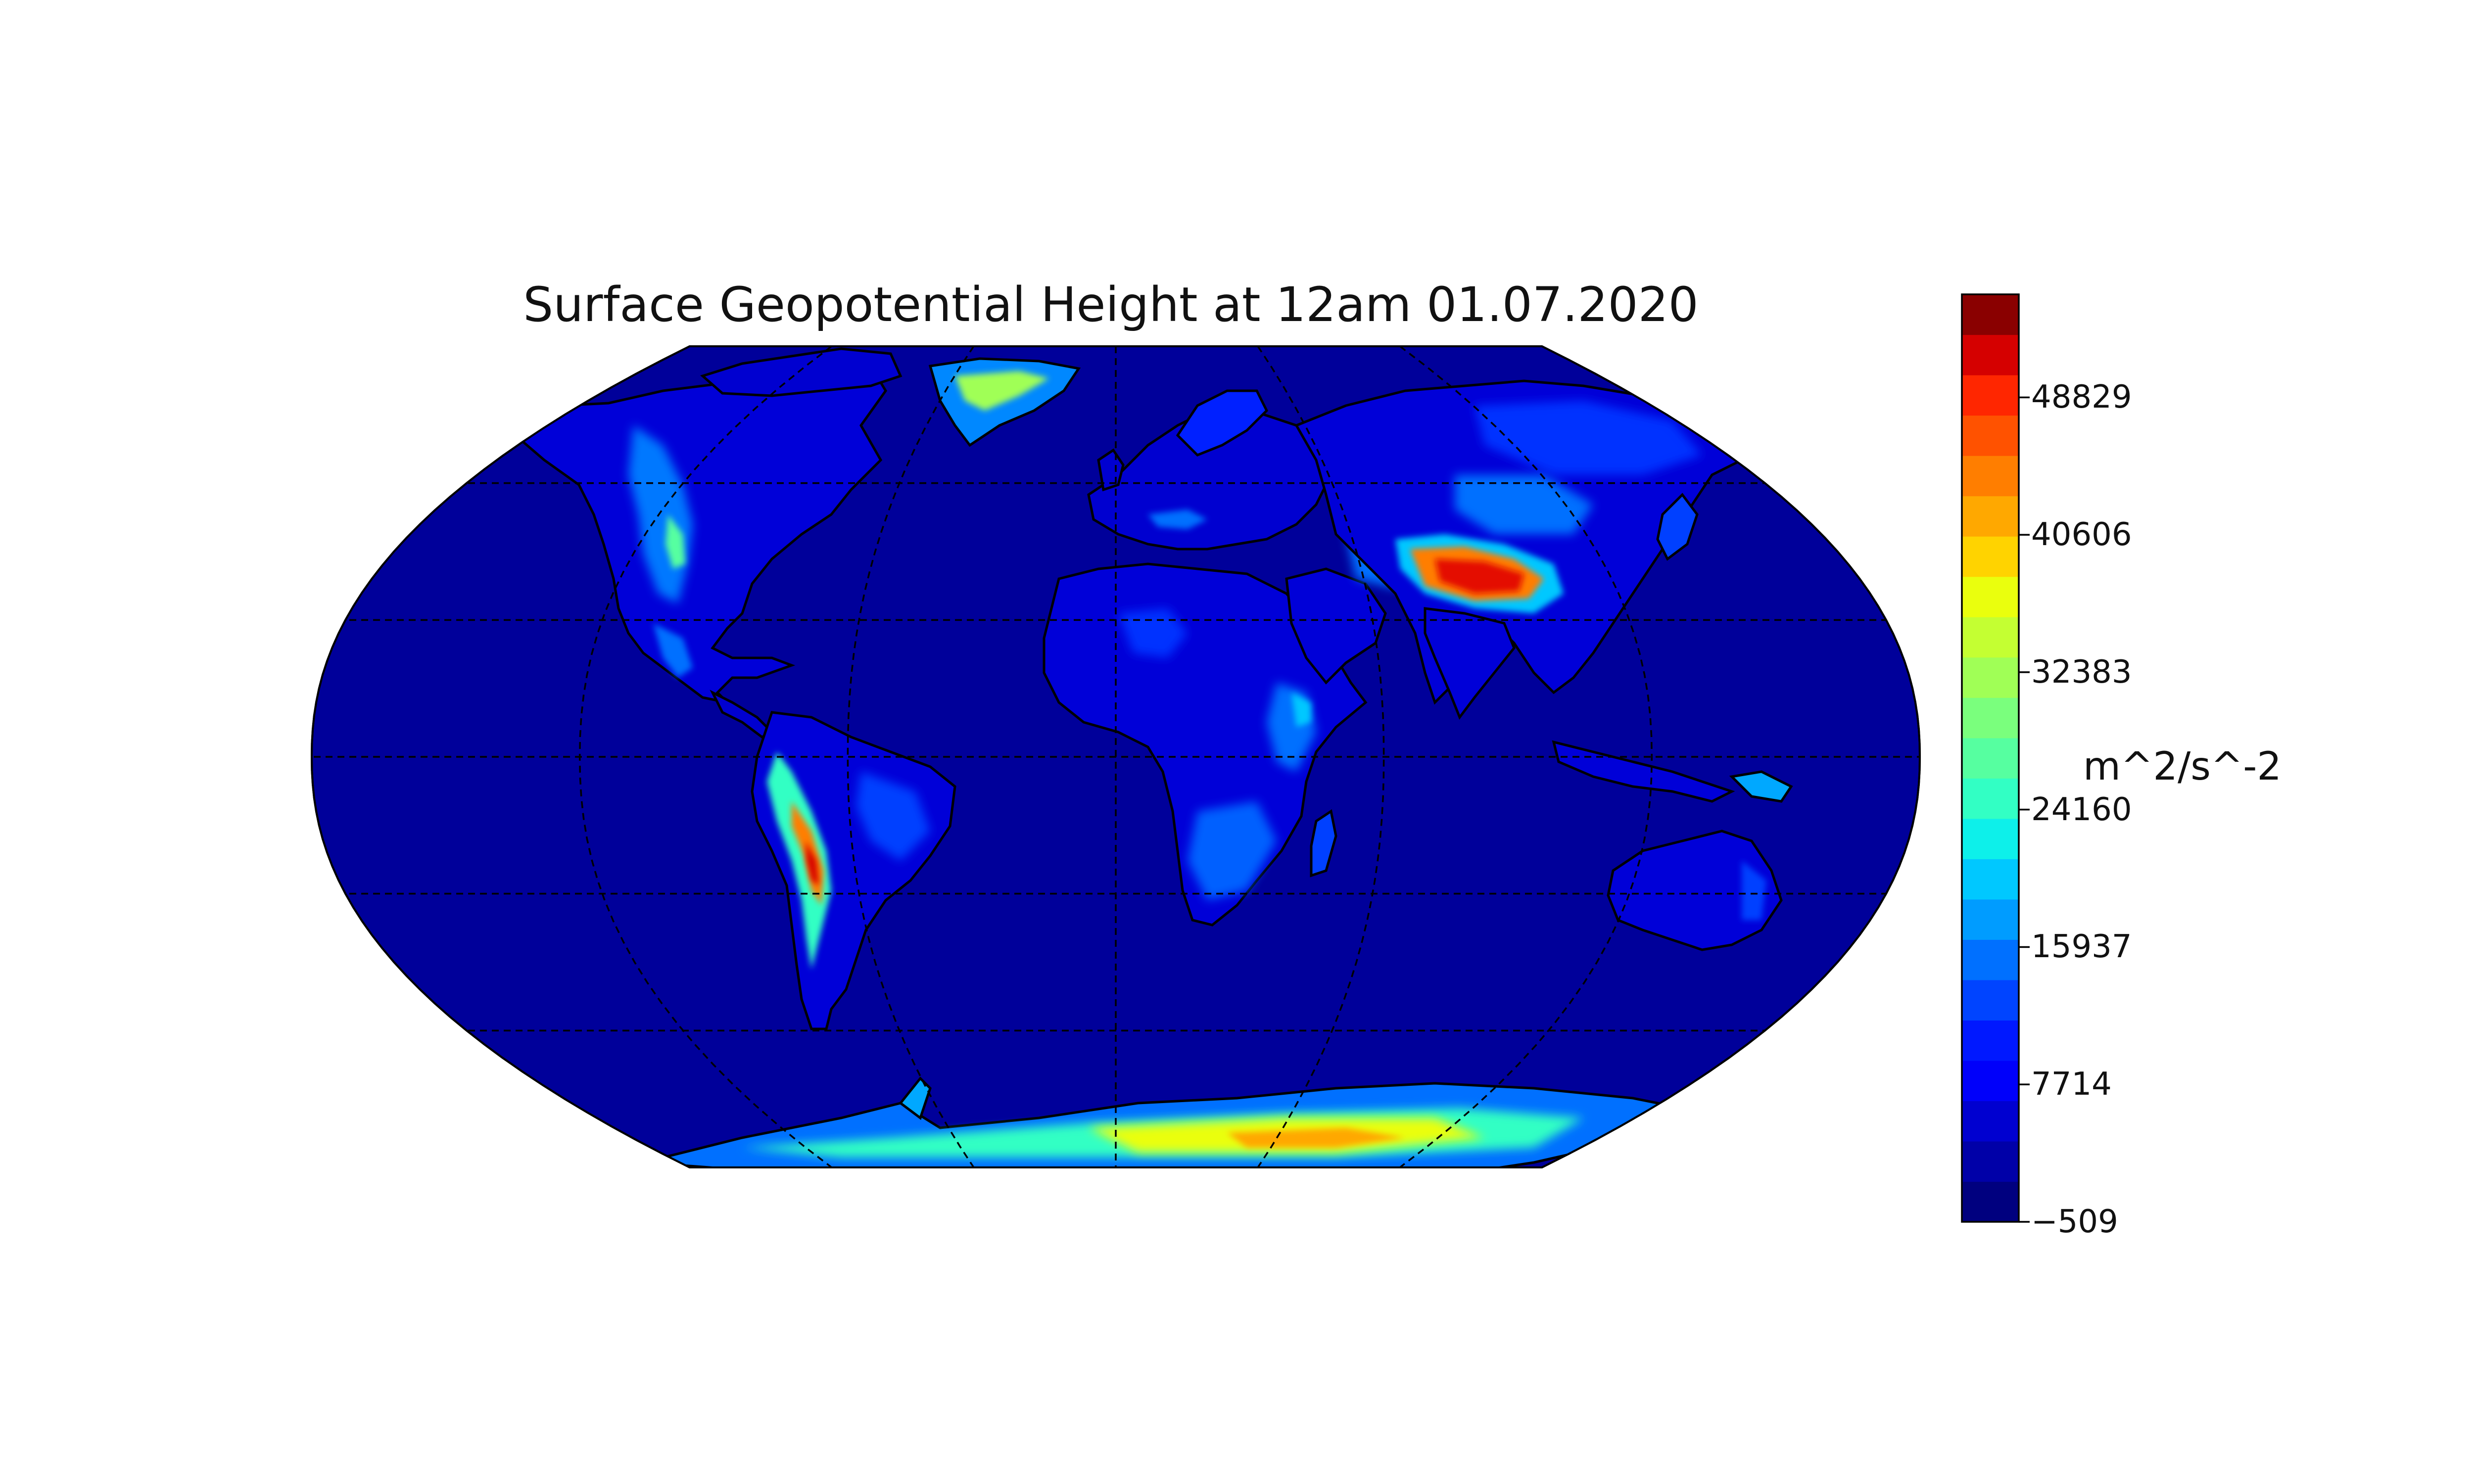 This screenshot has height=1484, width=2474. Describe the element at coordinates (2082, 397) in the screenshot. I see `colorbar-tick-label: 48829` at that location.